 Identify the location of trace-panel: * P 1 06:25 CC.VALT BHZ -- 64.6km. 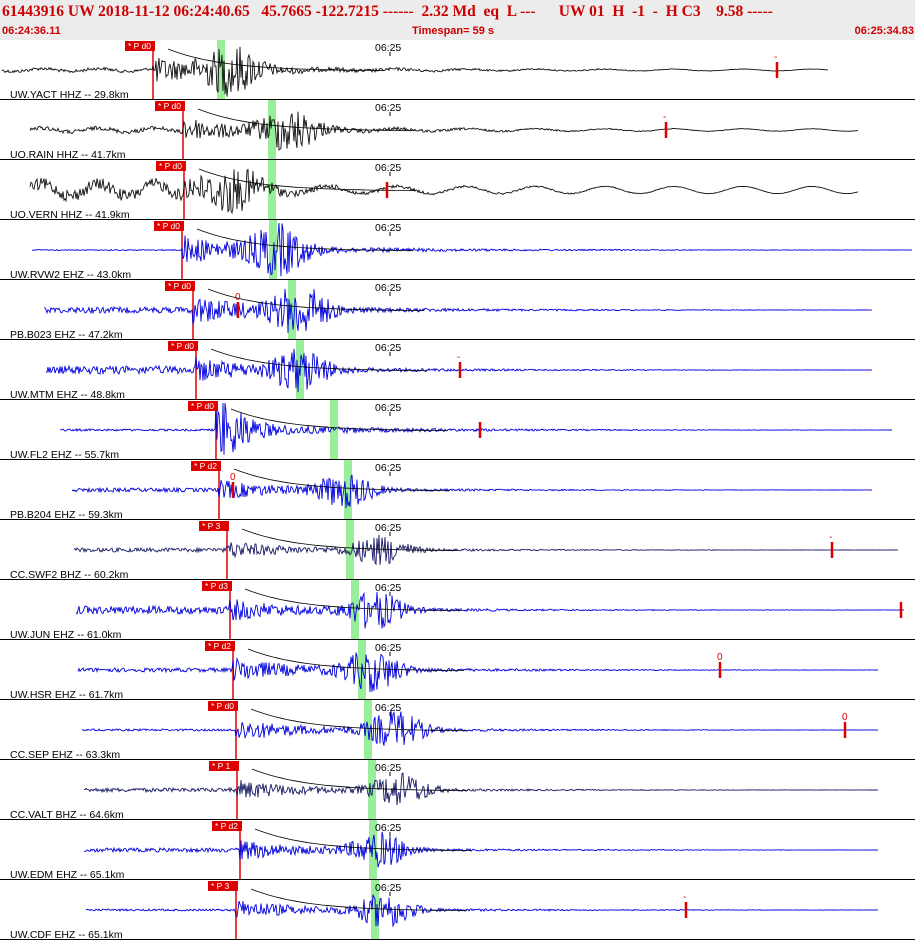
(457, 790).